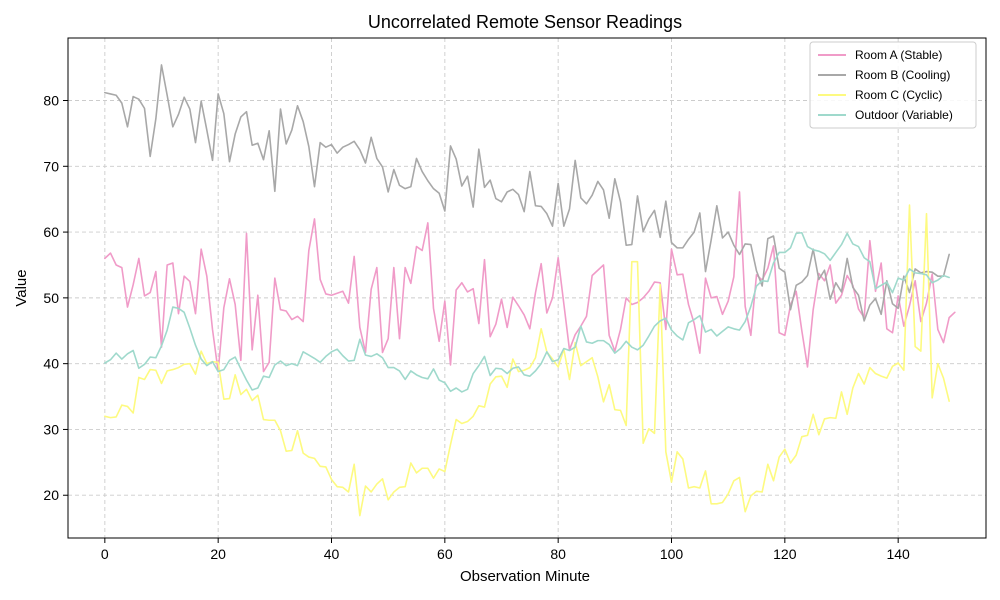  What do you see at coordinates (218, 554) in the screenshot?
I see `x-tick-label: 20` at bounding box center [218, 554].